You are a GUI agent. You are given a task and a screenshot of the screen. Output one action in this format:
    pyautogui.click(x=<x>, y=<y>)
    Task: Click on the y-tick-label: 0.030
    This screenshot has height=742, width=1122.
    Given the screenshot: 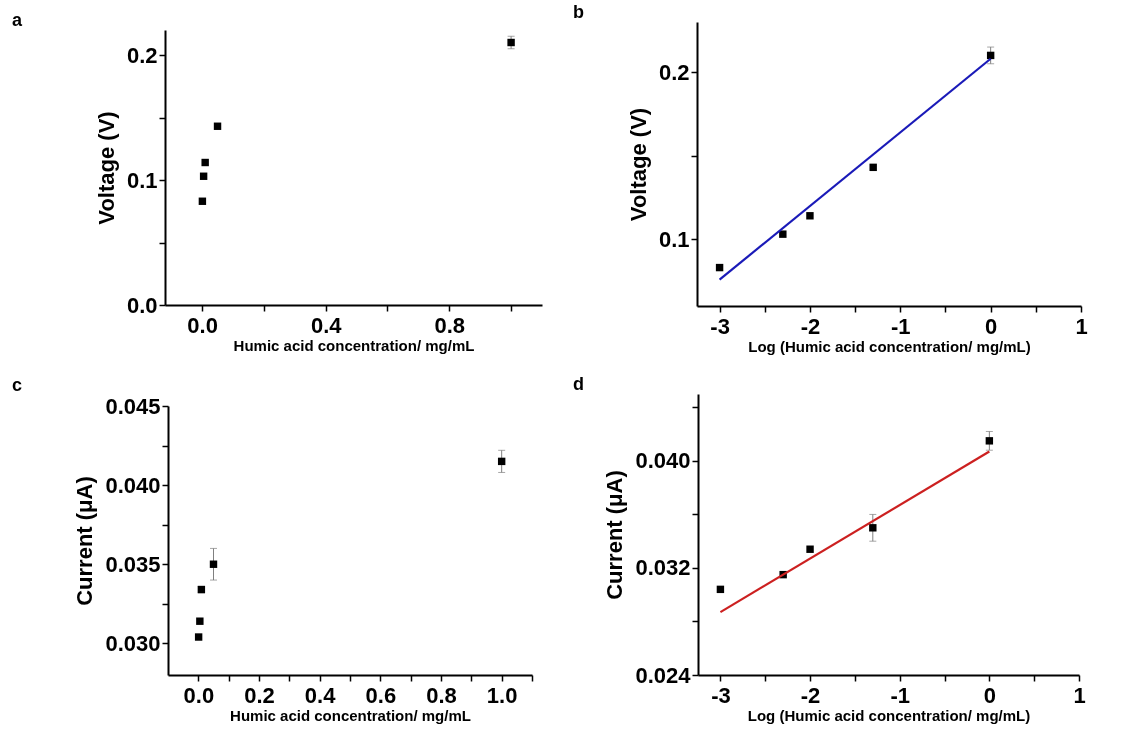 What is the action you would take?
    pyautogui.click(x=133, y=643)
    